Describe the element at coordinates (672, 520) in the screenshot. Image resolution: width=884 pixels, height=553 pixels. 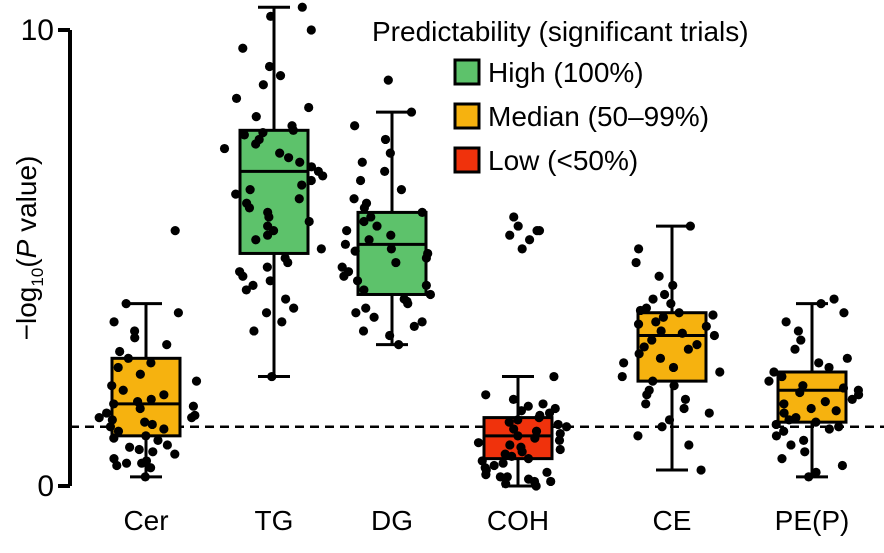
I see `category-label: CE` at that location.